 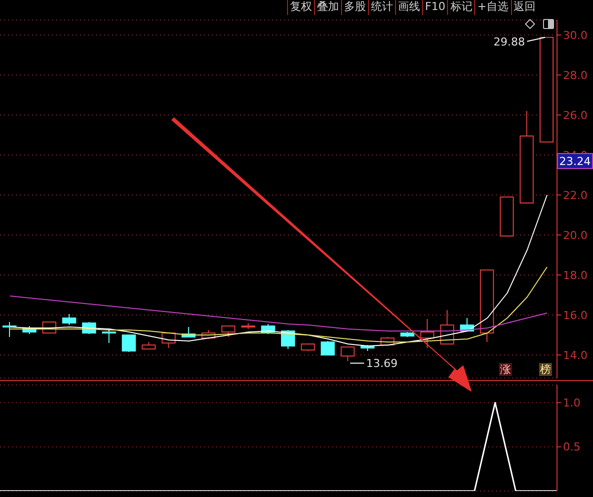 What do you see at coordinates (505, 369) in the screenshot?
I see `annotation: 涨` at bounding box center [505, 369].